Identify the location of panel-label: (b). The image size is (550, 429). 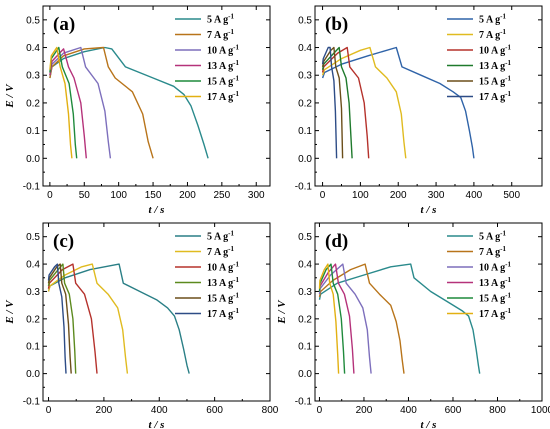
(336, 24).